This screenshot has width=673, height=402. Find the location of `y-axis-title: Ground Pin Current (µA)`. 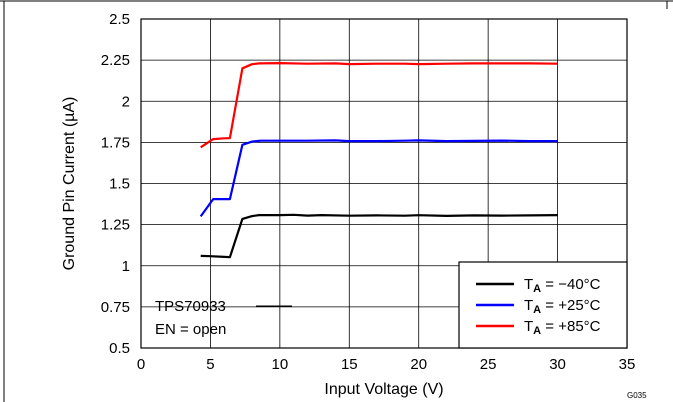

y-axis-title: Ground Pin Current (µA) is located at coordinates (69, 184).